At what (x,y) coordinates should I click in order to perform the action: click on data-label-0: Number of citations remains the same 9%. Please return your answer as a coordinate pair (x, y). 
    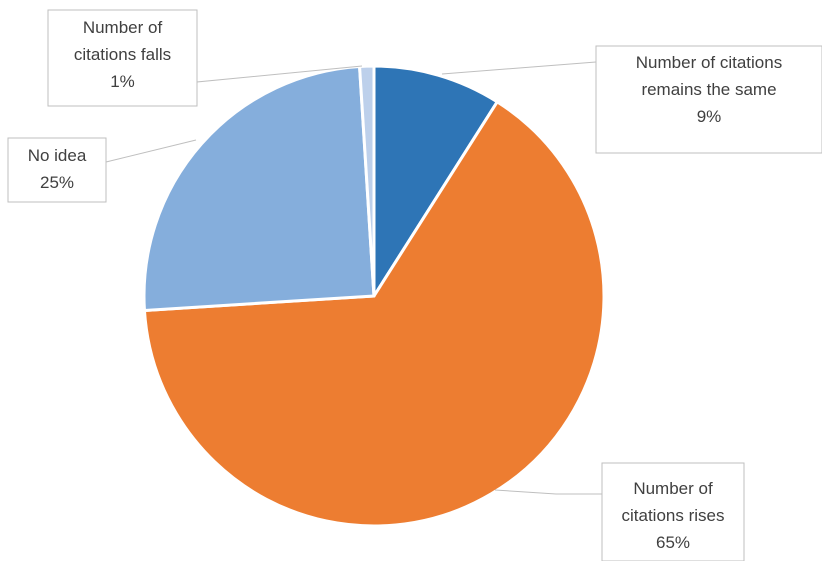
    Looking at the image, I should click on (708, 99).